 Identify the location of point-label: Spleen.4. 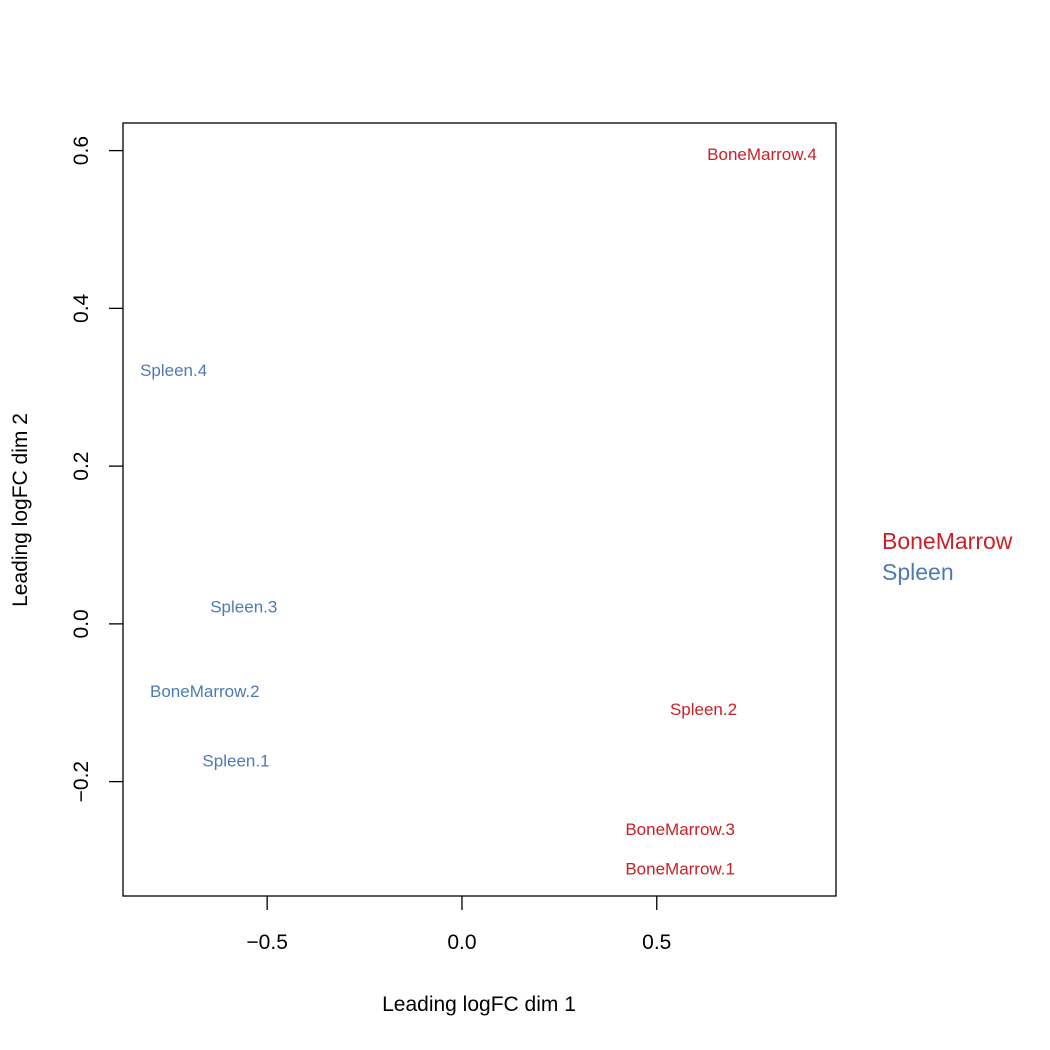
(173, 370).